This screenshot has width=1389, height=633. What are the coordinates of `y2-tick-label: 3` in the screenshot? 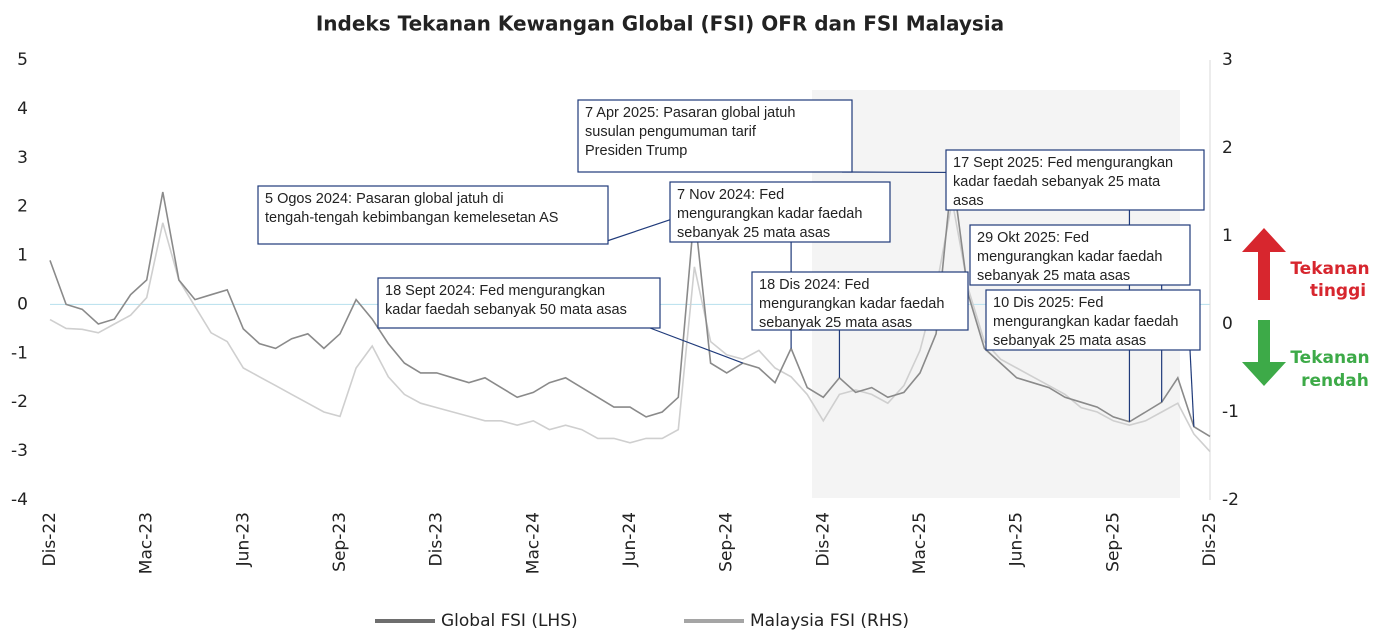 It's located at (1227, 60).